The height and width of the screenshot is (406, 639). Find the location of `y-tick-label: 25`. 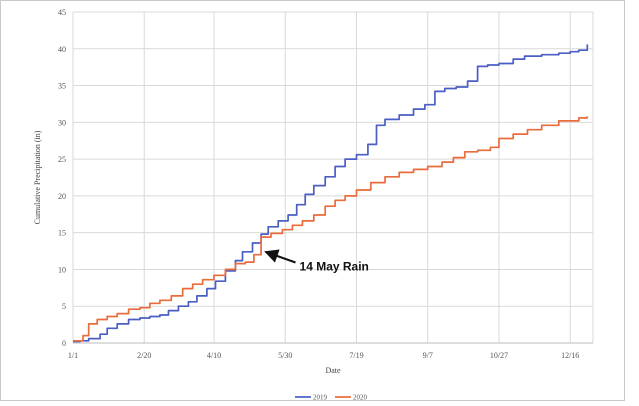

y-tick-label: 25 is located at coordinates (62, 159).